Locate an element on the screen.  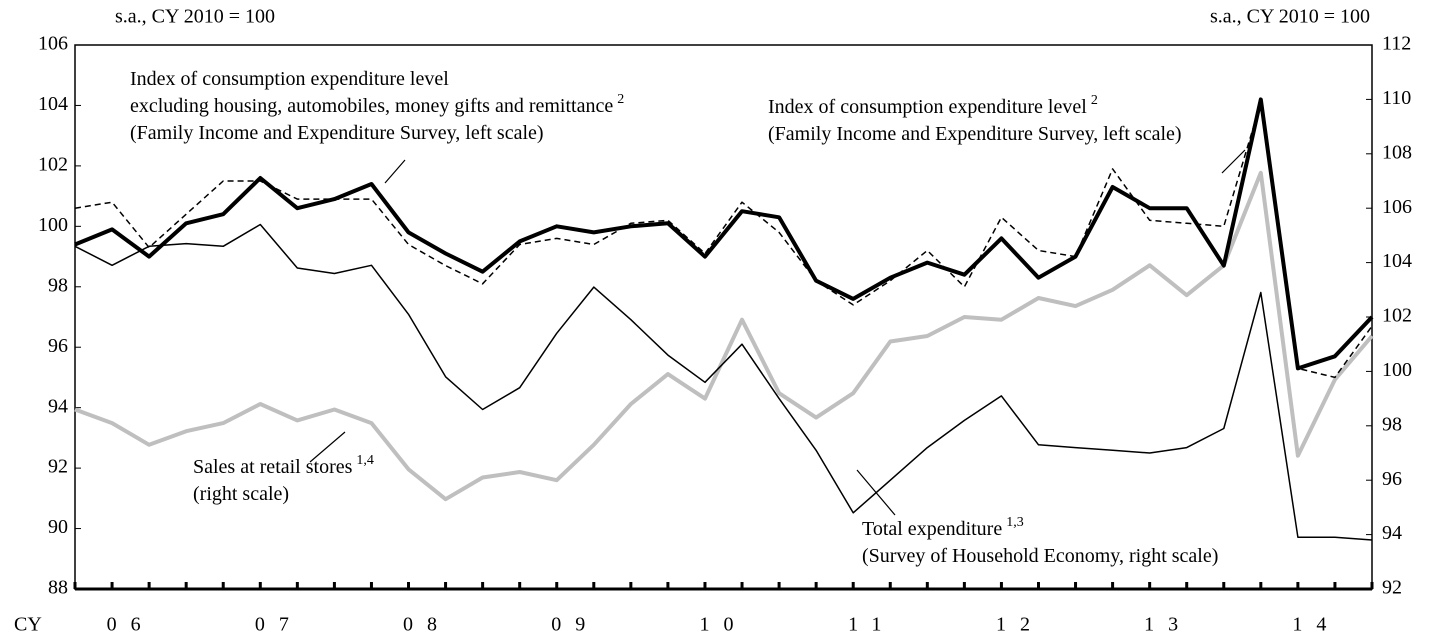
annotation-text: (right scale) is located at coordinates (241, 494).